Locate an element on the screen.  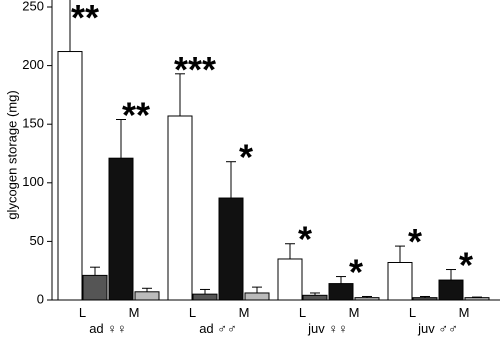
y-tick-label: 100 is located at coordinates (33, 181).